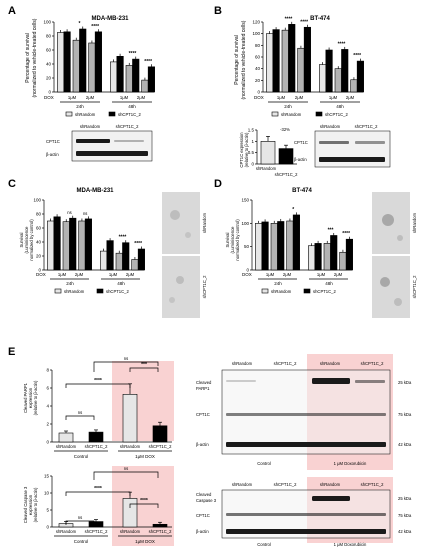 The height and width of the screenshot is (550, 425). What do you see at coordinates (108, 502) in the screenshot?
I see `panel-e-casp-chart: 0 5 10 15` at bounding box center [108, 502].